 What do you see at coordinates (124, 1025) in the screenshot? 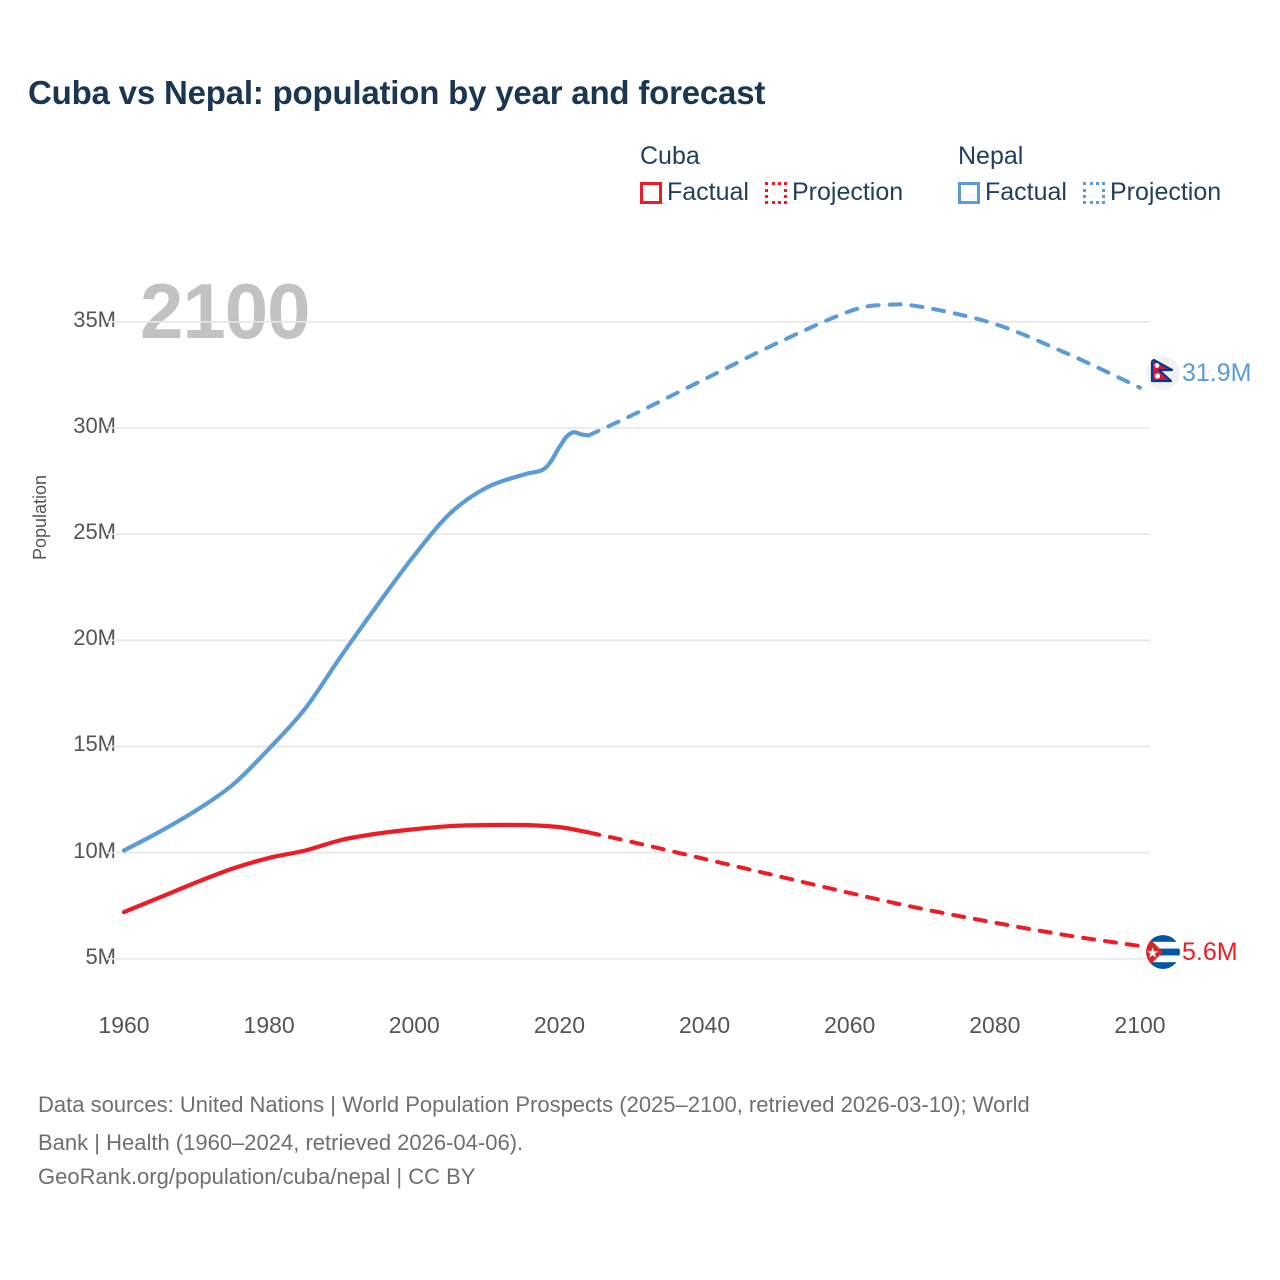
I see `x-tick-label: 1960` at bounding box center [124, 1025].